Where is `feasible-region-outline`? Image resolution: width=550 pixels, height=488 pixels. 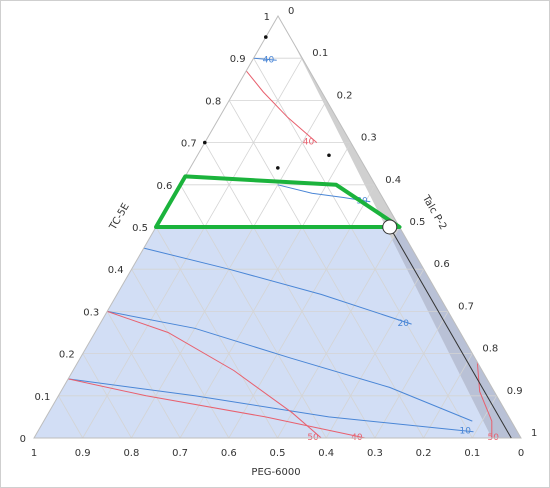 feasible-region-outline is located at coordinates (278, 201).